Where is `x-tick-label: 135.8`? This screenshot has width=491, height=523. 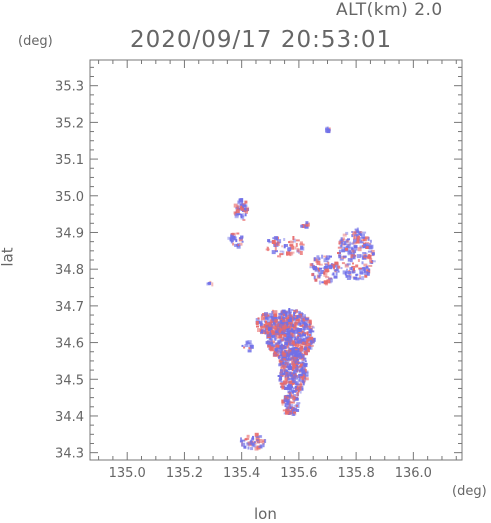
x-tick-label: 135.8 is located at coordinates (356, 473).